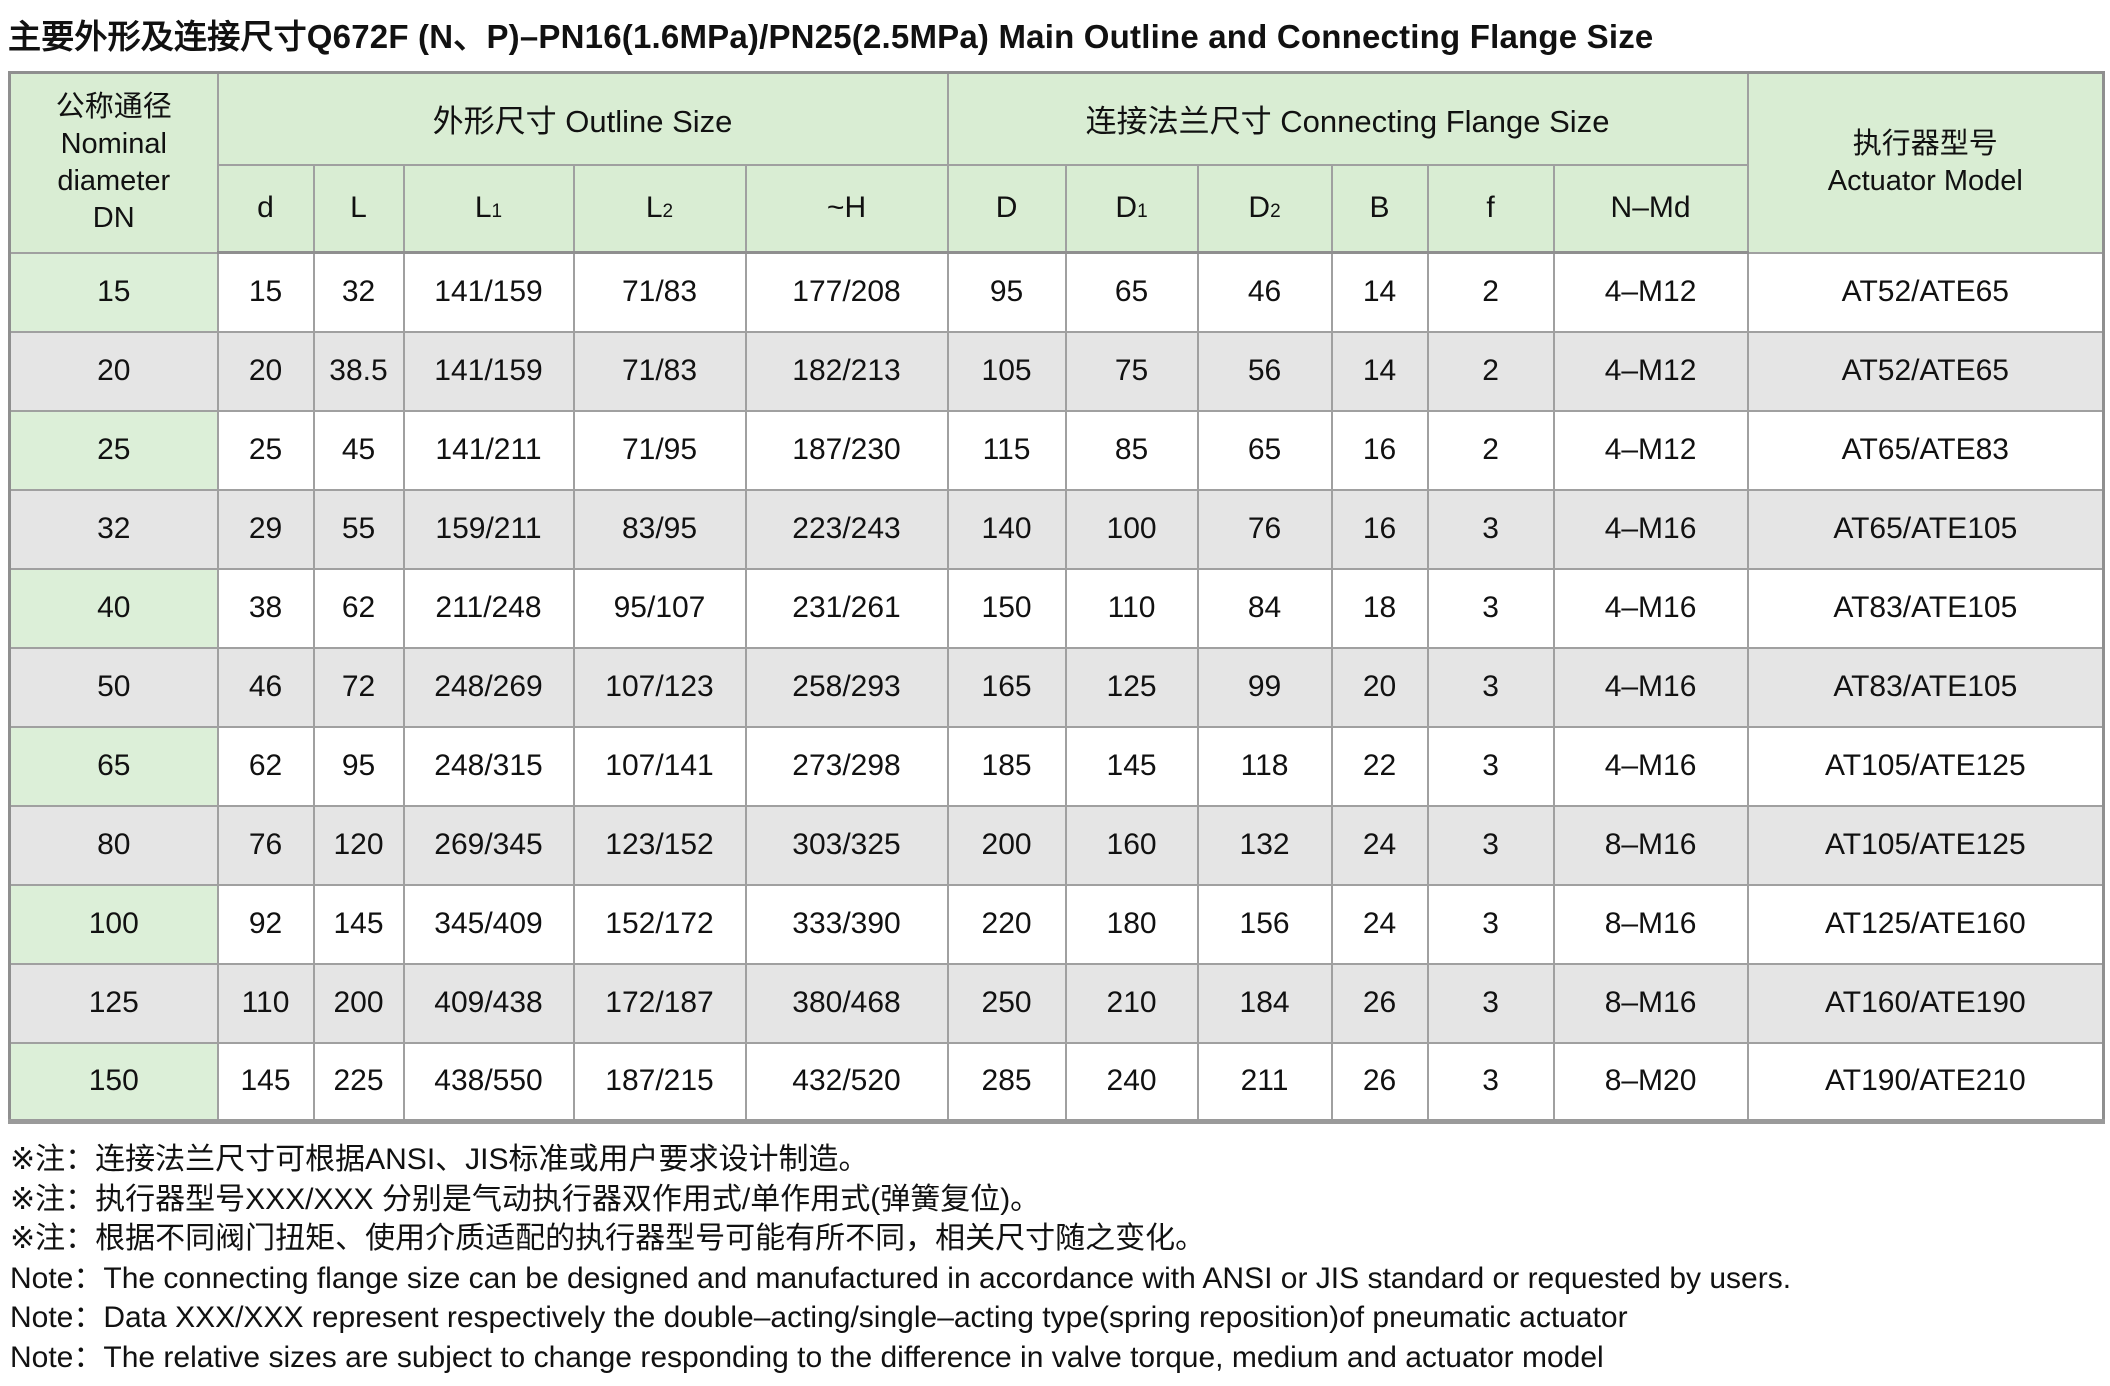  I want to click on dn-cell: 40, so click(113, 608).